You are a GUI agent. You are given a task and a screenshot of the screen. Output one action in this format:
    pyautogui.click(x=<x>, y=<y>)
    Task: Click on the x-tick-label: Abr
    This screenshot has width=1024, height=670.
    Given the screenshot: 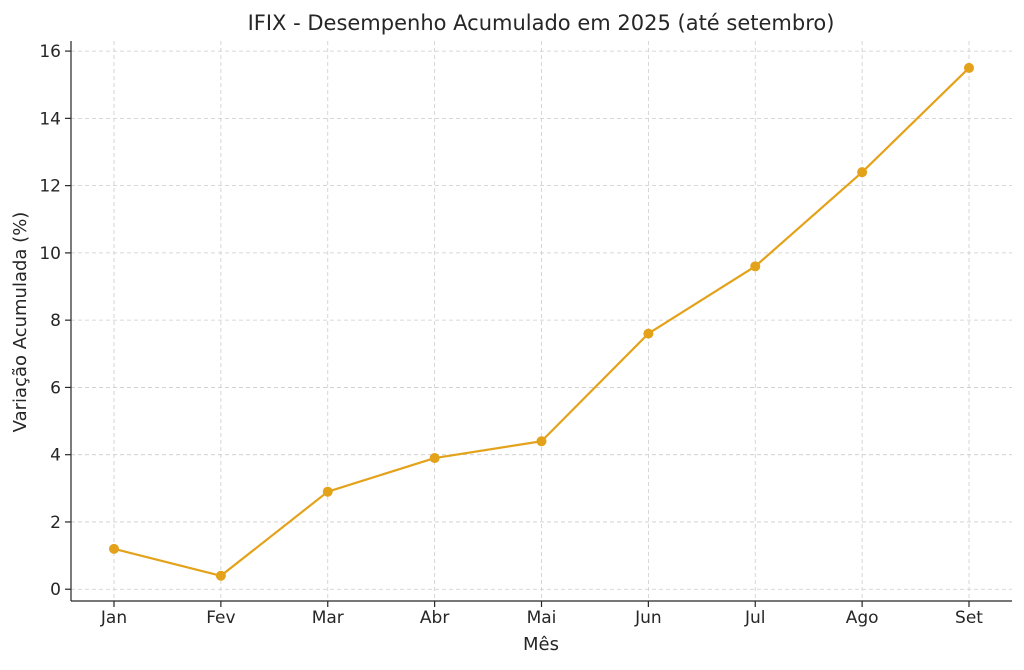 What is the action you would take?
    pyautogui.click(x=434, y=618)
    